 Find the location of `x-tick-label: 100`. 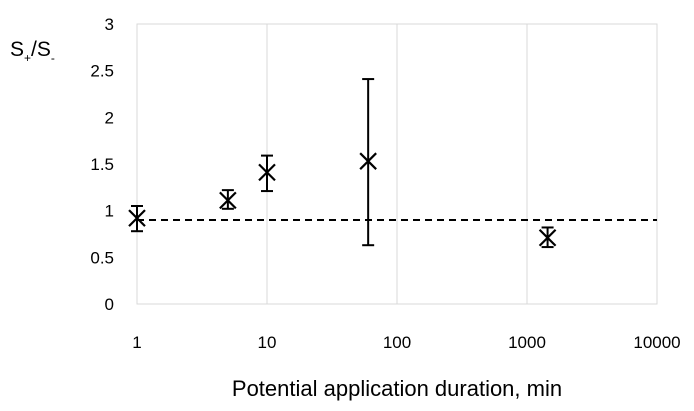

x-tick-label: 100 is located at coordinates (397, 342).